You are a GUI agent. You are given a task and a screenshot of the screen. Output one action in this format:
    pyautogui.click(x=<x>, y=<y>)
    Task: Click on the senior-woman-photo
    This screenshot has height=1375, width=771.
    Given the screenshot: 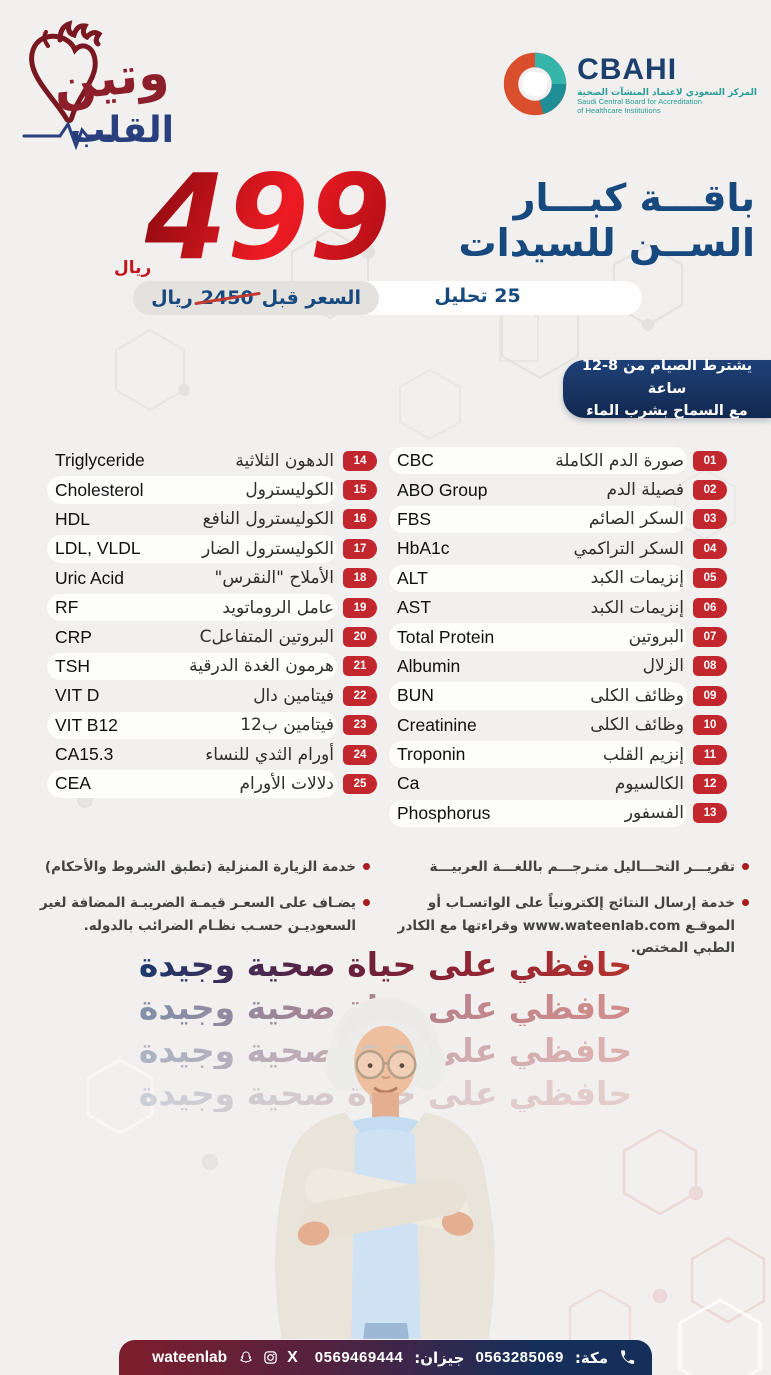 What is the action you would take?
    pyautogui.click(x=385, y=1168)
    